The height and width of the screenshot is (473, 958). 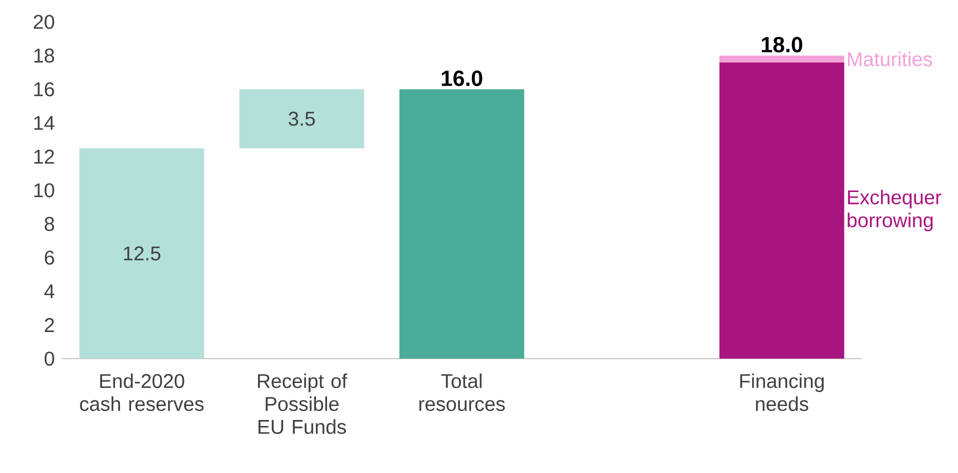 What do you see at coordinates (44, 89) in the screenshot?
I see `y-tick-label: 16` at bounding box center [44, 89].